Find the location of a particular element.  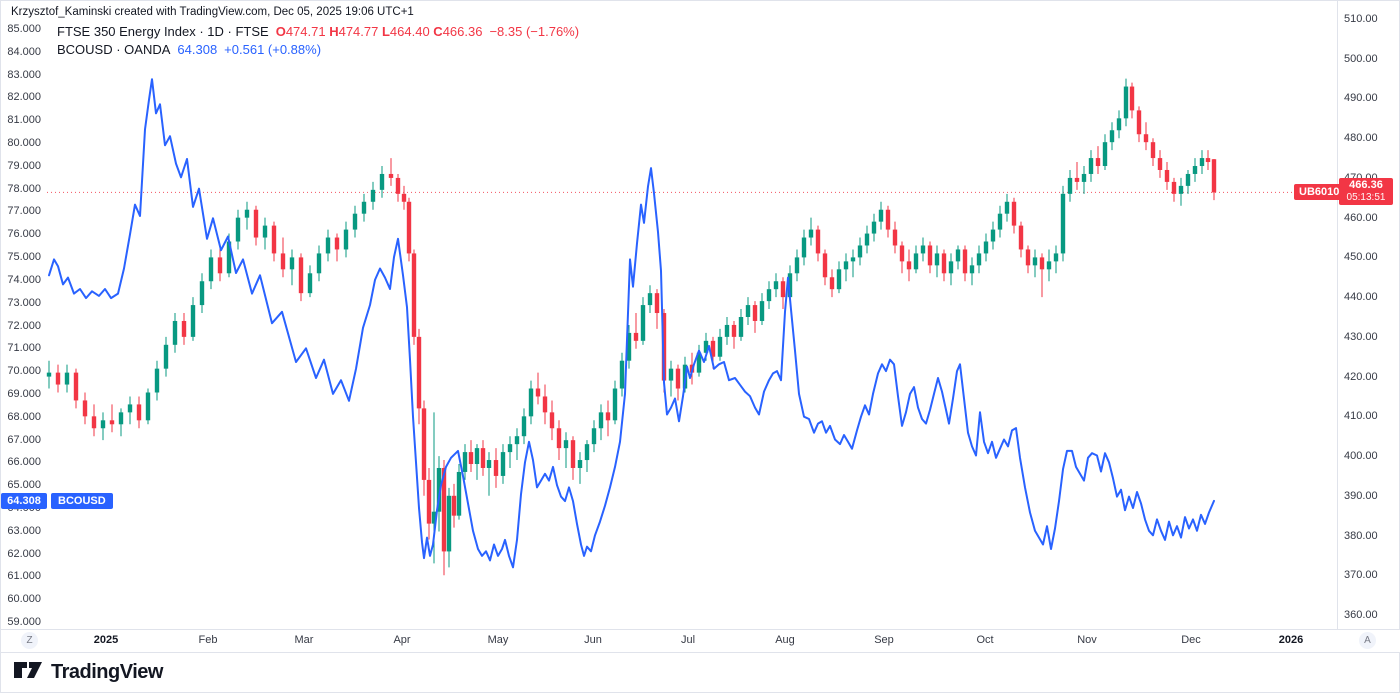

left-axis-tick: 70.000 is located at coordinates (24, 371).